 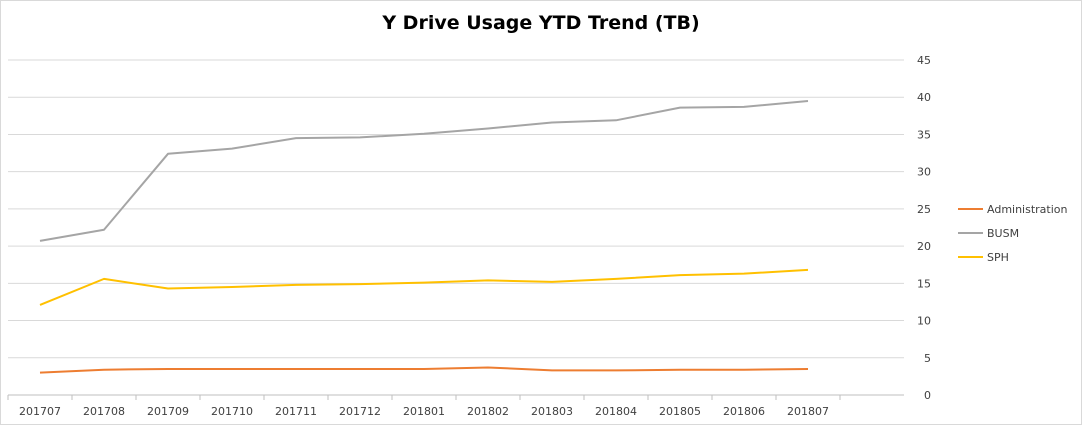 What do you see at coordinates (924, 209) in the screenshot?
I see `y-tick-label: 25` at bounding box center [924, 209].